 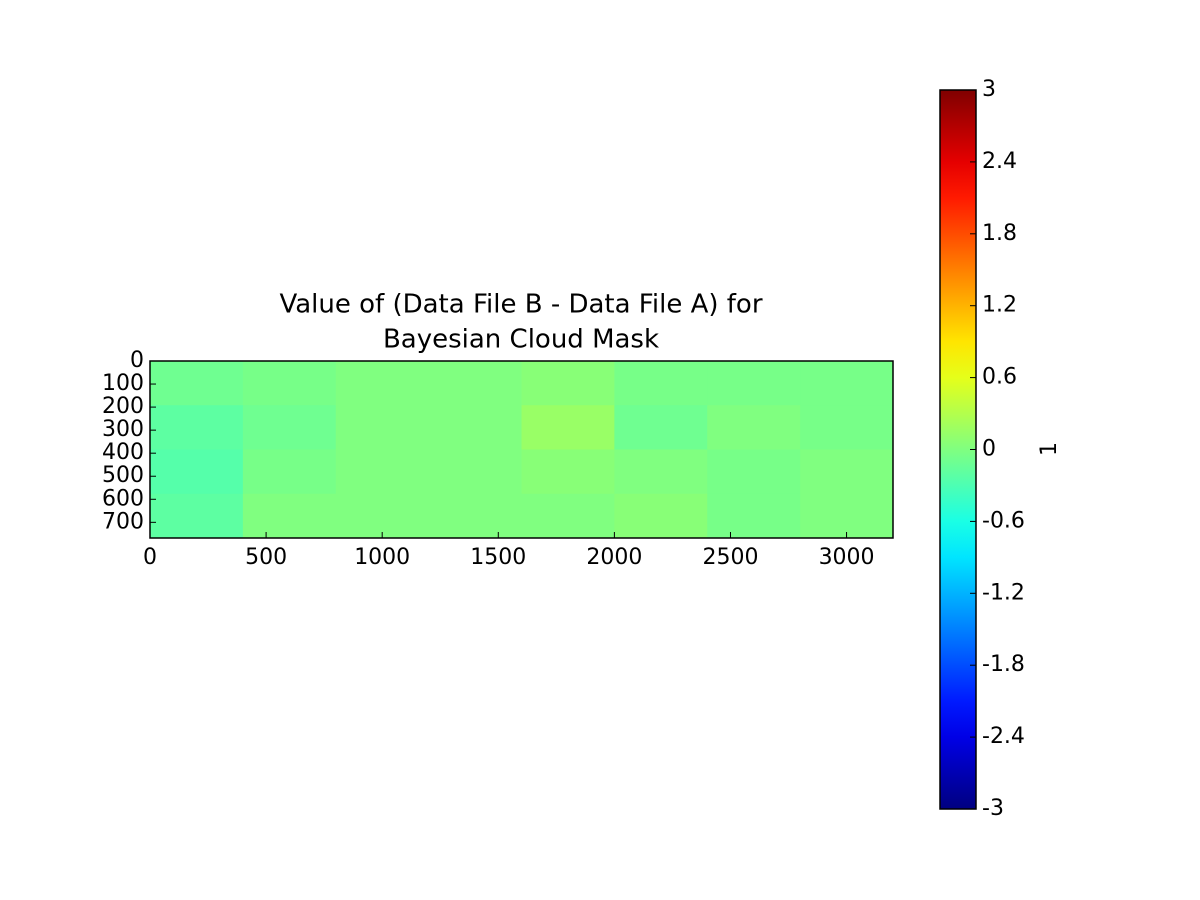 I want to click on plot-frame, so click(x=521, y=449).